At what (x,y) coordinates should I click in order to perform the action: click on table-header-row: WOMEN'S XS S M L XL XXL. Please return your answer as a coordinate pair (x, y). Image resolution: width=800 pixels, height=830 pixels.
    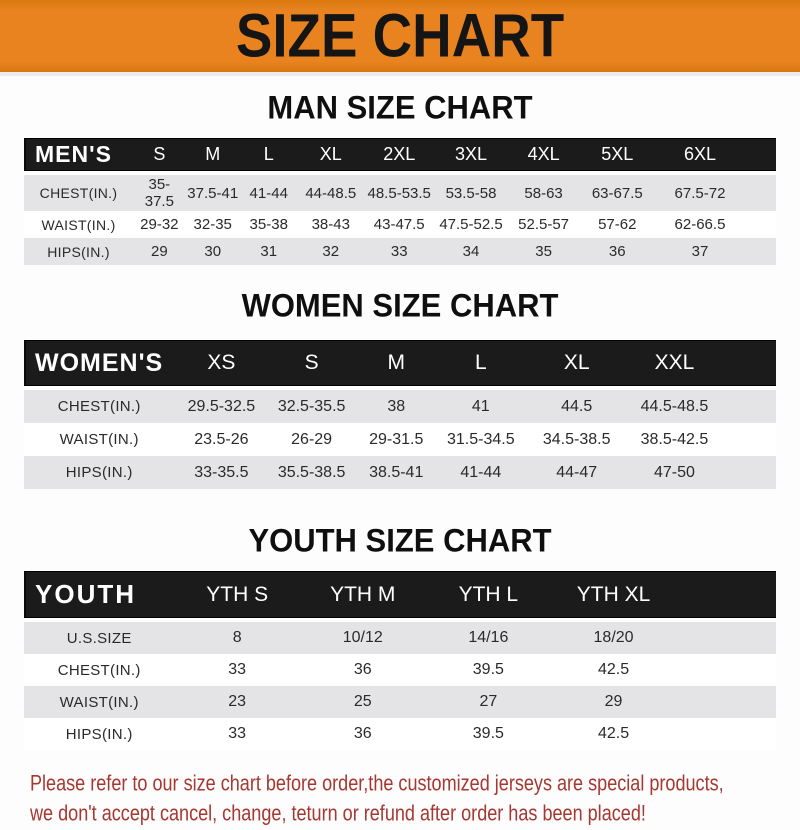
    Looking at the image, I should click on (400, 363).